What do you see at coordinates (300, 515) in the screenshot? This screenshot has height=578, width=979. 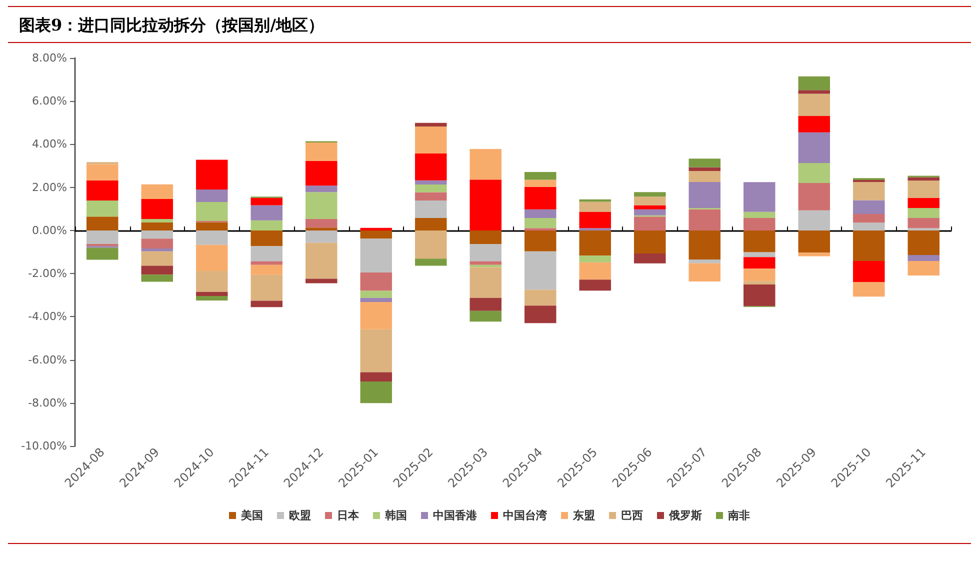 I see `legend-label: 欧盟` at bounding box center [300, 515].